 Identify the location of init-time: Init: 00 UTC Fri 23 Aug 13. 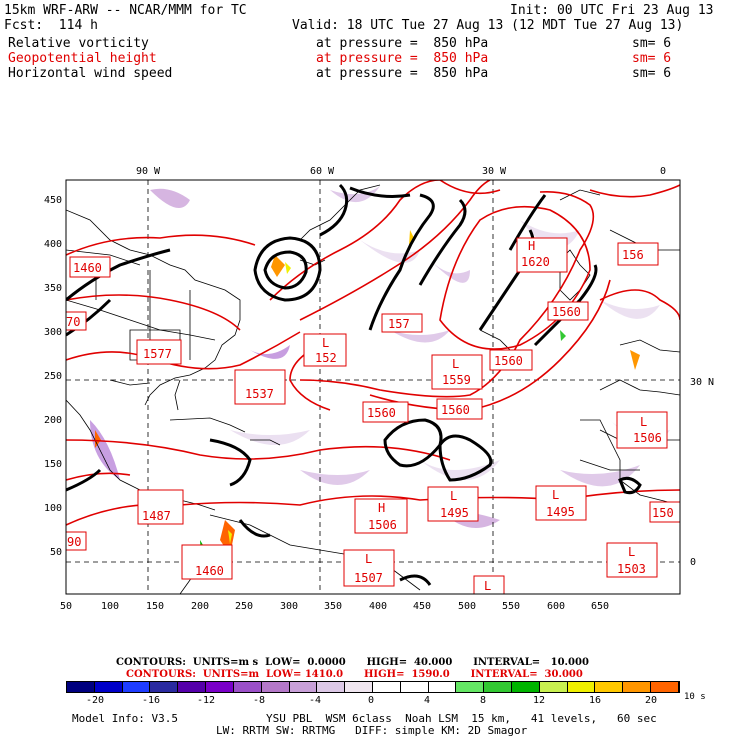
(612, 10).